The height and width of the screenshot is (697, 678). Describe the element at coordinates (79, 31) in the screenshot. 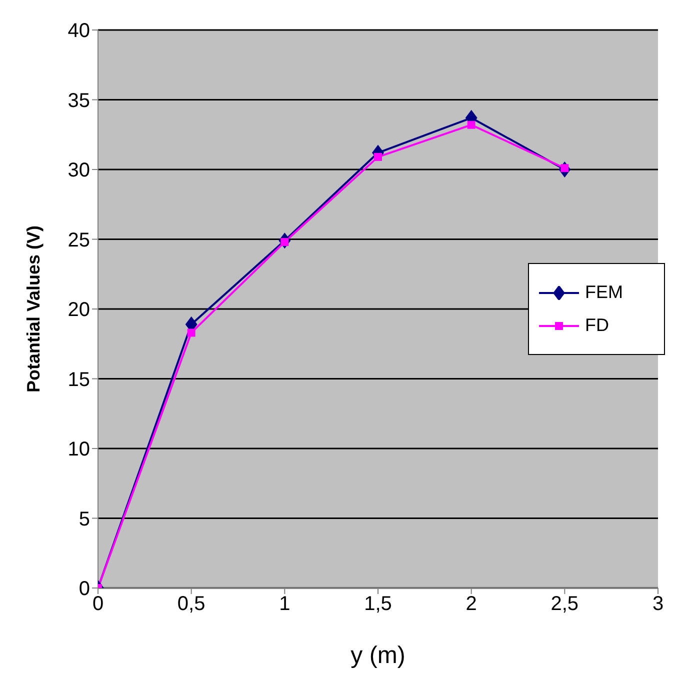

I see `y-tick-label: 40` at that location.